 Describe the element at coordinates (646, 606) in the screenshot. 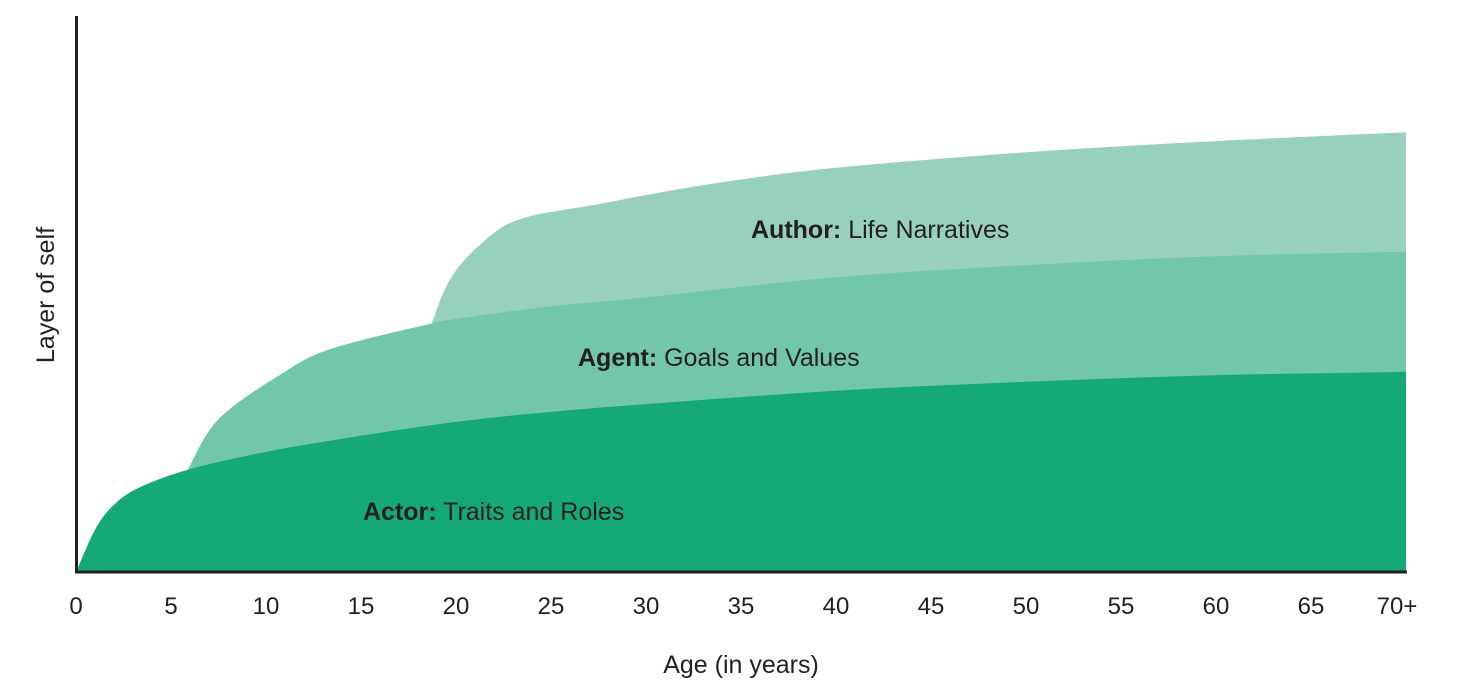

I see `x-tick-label: 30` at that location.